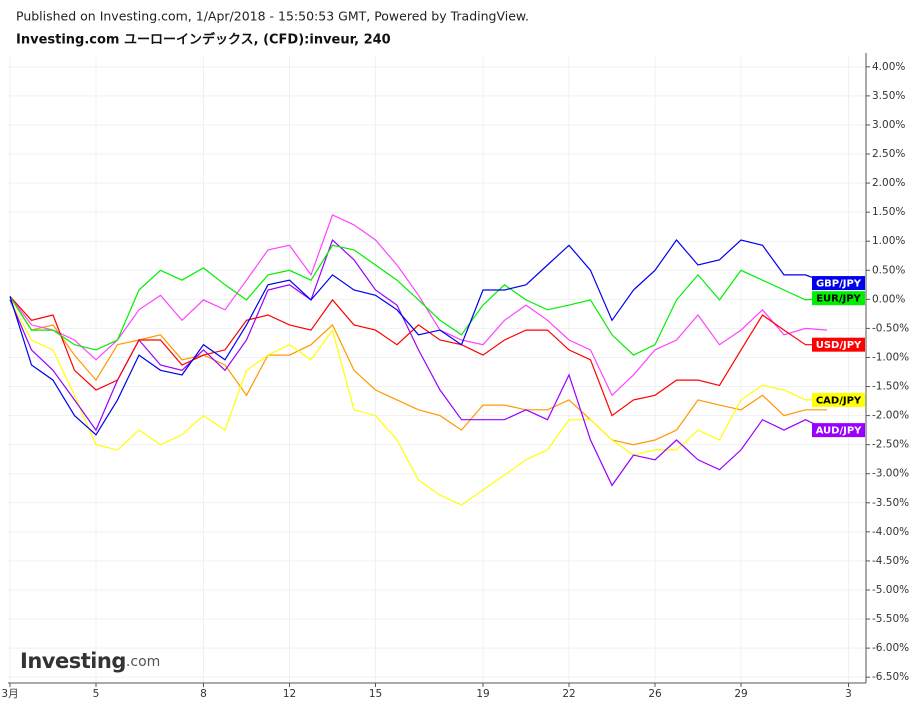  What do you see at coordinates (568, 694) in the screenshot?
I see `x-tick-label: 22` at bounding box center [568, 694].